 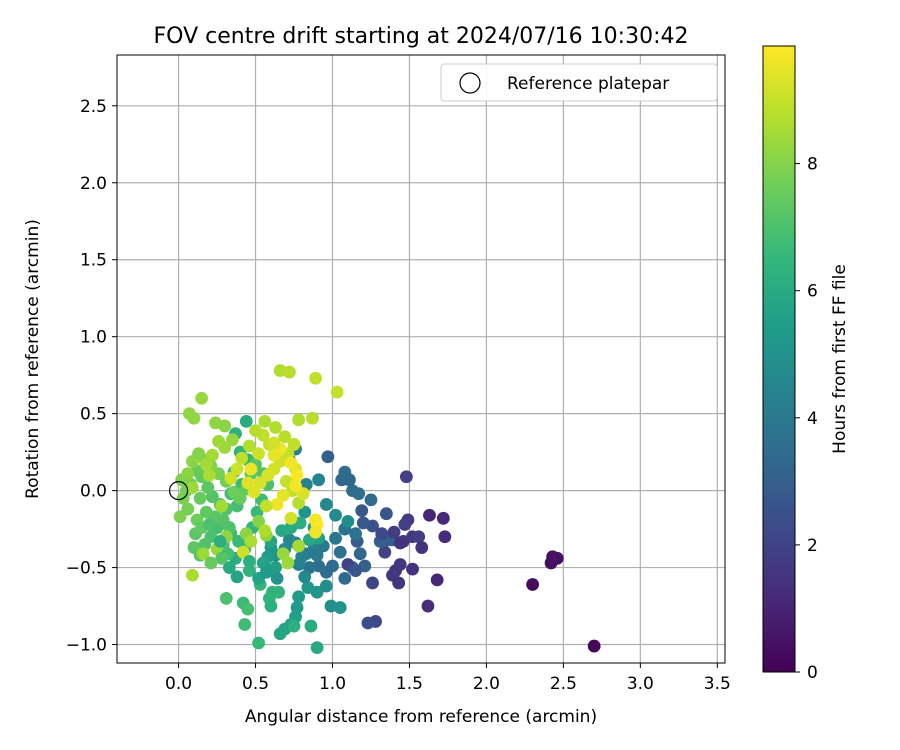 I want to click on colorbar: 0 2 4 6 8 Hours from first FF file, so click(x=806, y=364).